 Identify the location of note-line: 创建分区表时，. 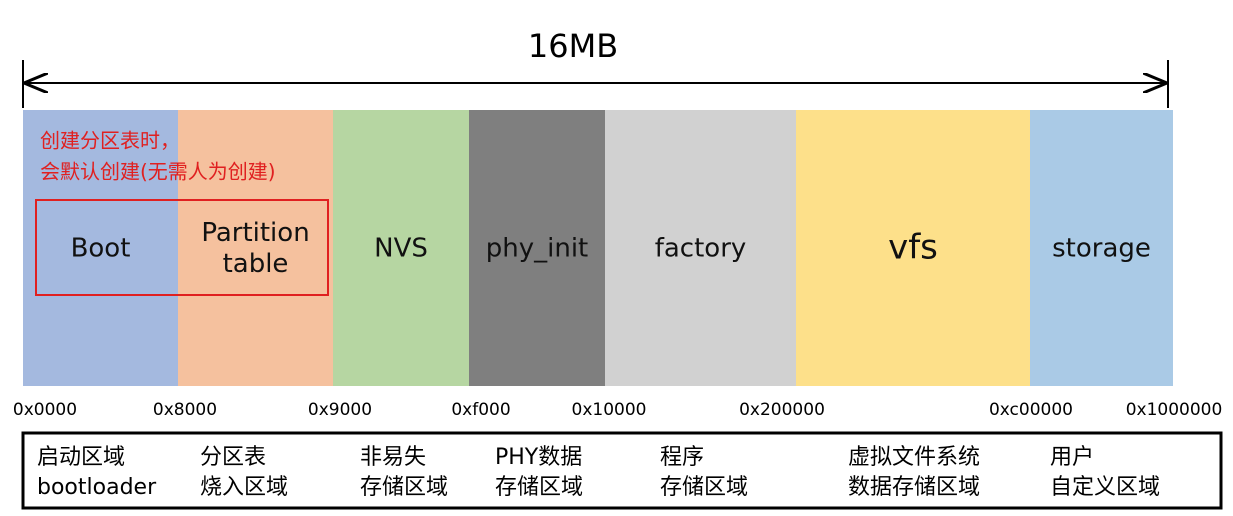
(110, 141).